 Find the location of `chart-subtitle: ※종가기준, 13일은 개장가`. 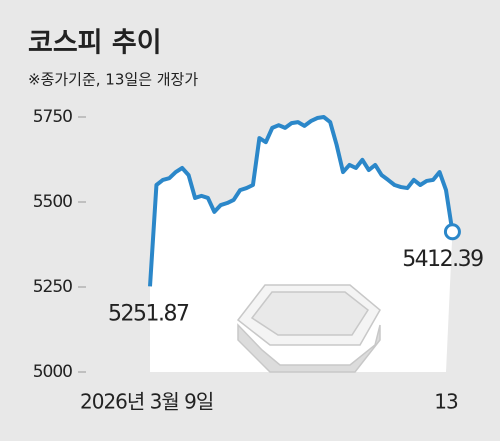

chart-subtitle: ※종가기준, 13일은 개장가 is located at coordinates (113, 80).